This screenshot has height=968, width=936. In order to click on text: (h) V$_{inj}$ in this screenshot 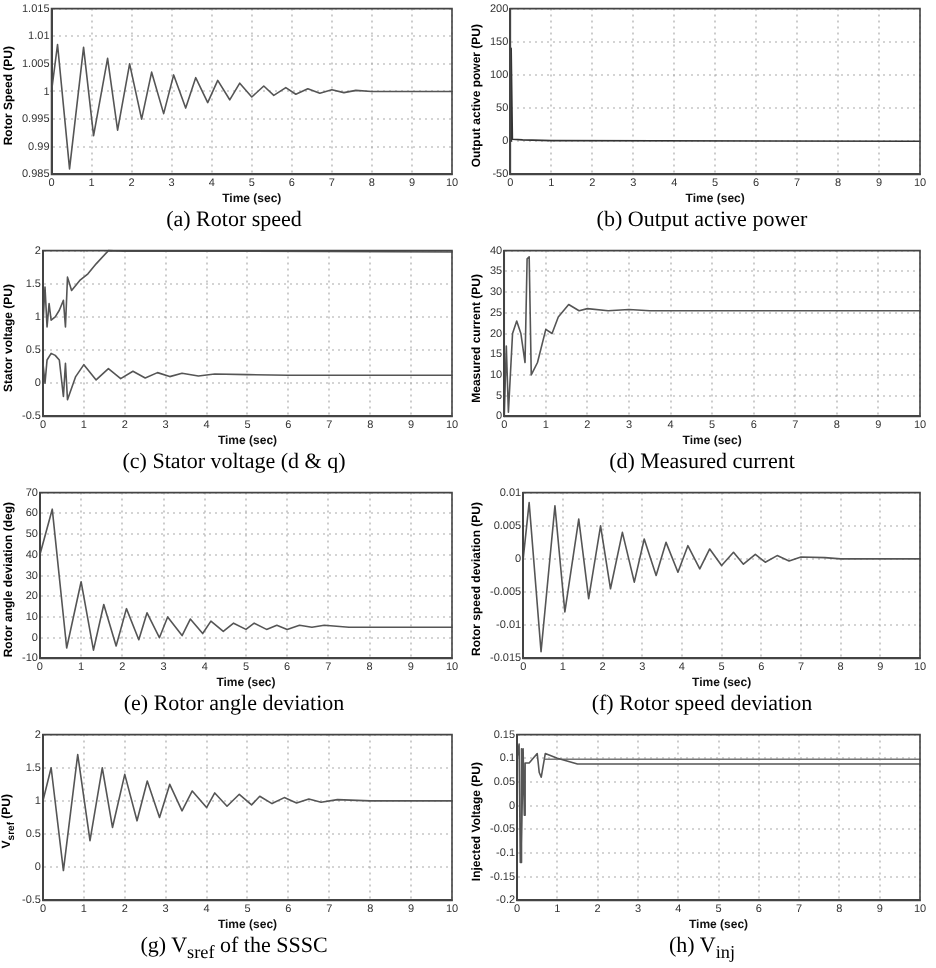, I will do `click(702, 949)`.